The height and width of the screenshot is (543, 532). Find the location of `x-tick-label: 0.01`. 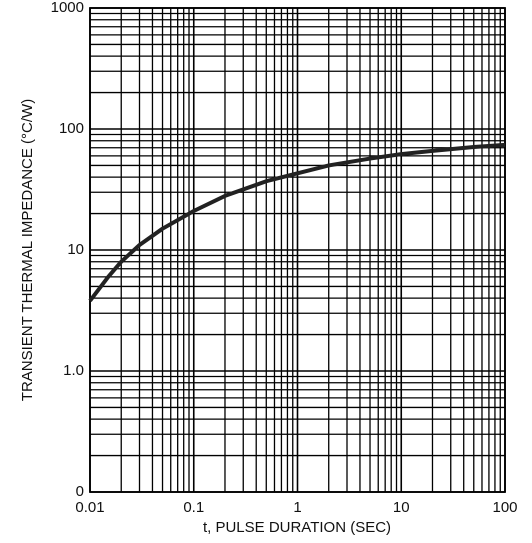

x-tick-label: 0.01 is located at coordinates (89, 507).